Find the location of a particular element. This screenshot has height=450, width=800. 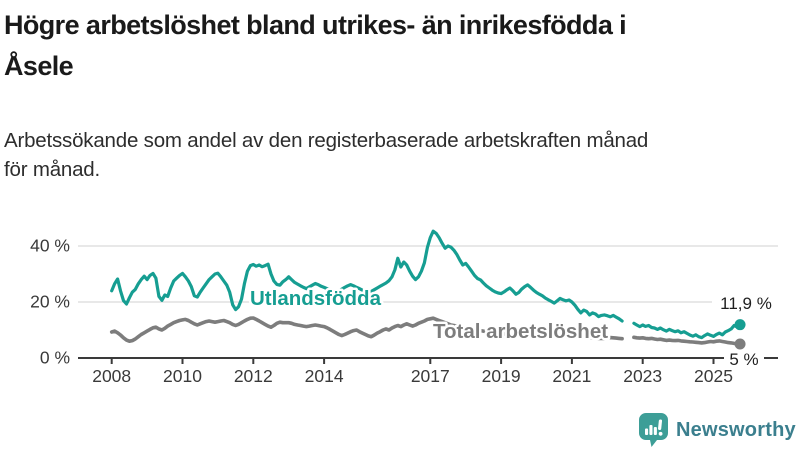

end-value-label-utlandsfodda: 11,9 % is located at coordinates (746, 303).